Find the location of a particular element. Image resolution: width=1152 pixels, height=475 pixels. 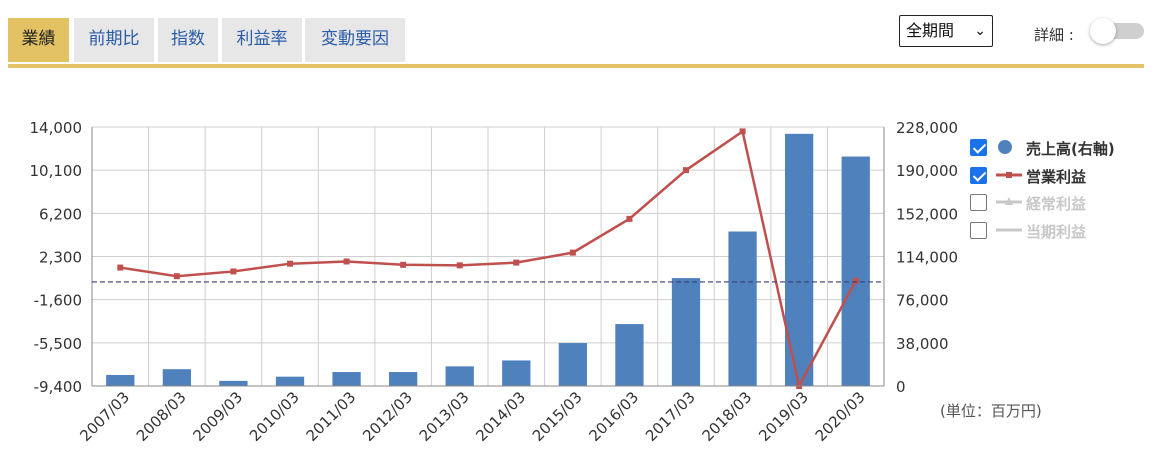

x-tick-label: 2010/03 is located at coordinates (274, 416).